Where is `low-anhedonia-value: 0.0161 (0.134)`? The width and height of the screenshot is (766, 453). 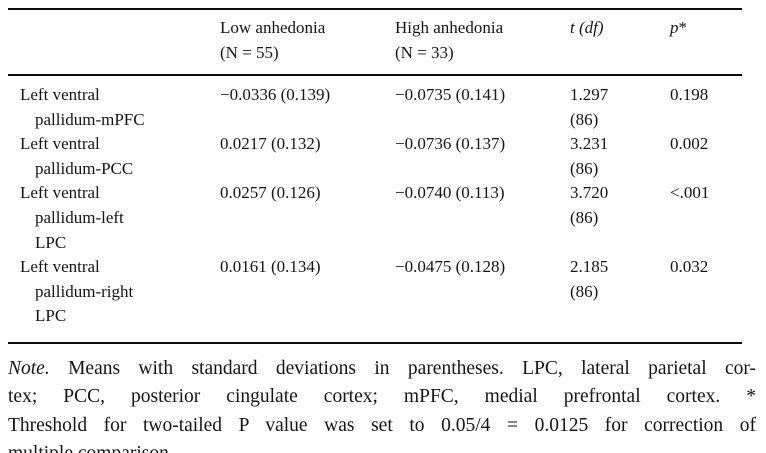
low-anhedonia-value: 0.0161 (0.134) is located at coordinates (270, 267).